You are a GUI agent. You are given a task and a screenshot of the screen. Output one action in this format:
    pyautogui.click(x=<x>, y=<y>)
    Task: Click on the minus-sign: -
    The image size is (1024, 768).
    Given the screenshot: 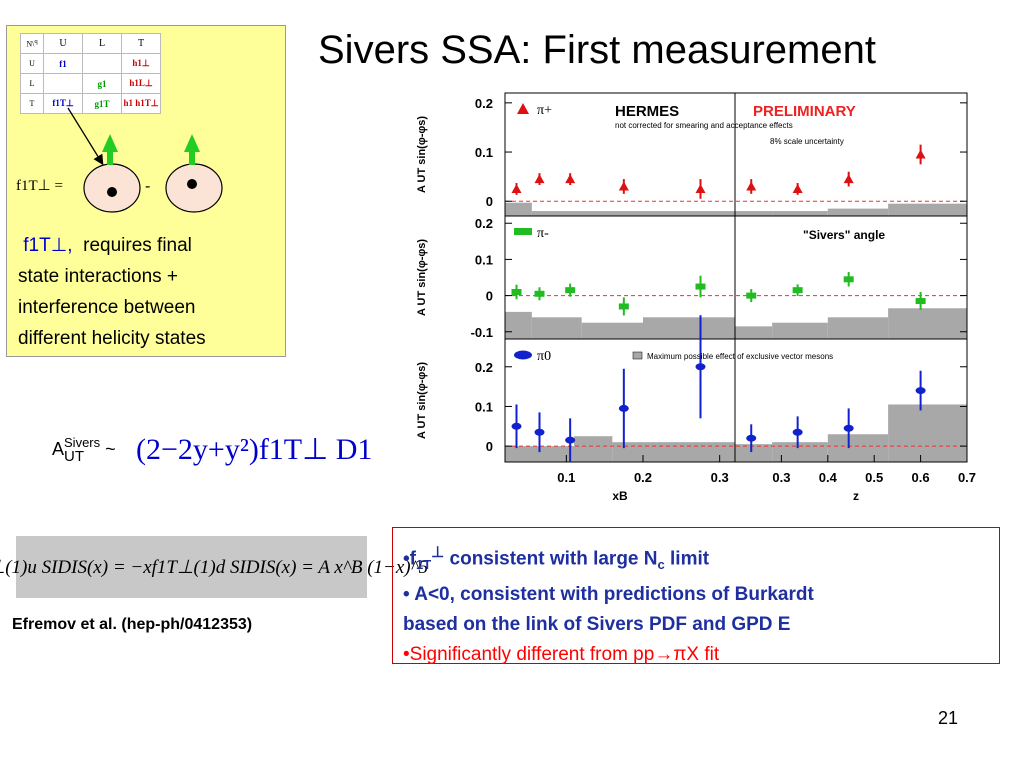 What is the action you would take?
    pyautogui.click(x=148, y=186)
    